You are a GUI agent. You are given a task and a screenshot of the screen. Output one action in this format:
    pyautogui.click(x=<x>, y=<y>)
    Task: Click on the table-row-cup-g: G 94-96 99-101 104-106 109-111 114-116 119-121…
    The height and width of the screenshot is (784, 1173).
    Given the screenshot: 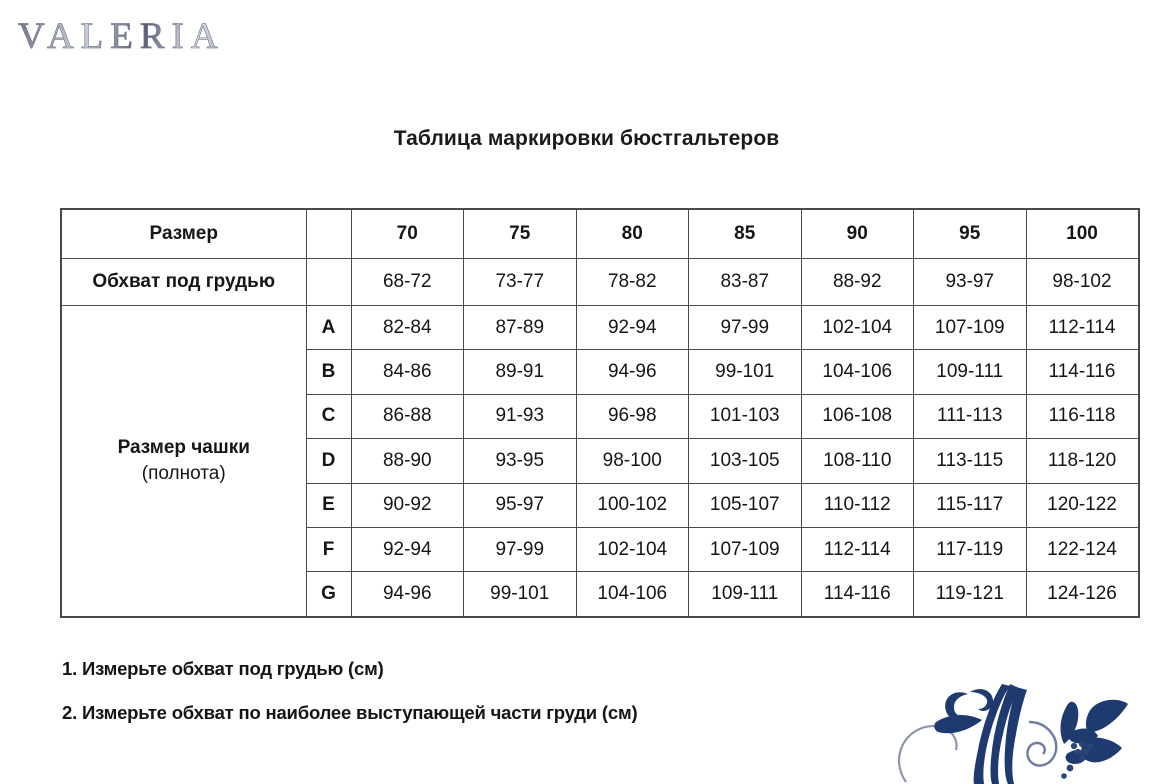 What is the action you would take?
    pyautogui.click(x=600, y=594)
    